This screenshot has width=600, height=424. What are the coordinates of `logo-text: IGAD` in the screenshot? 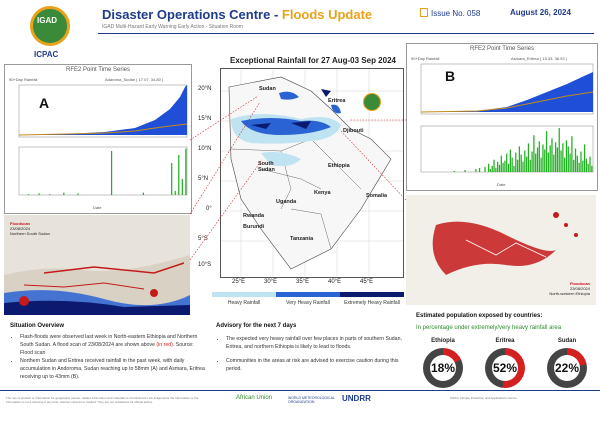 It's located at (47, 20).